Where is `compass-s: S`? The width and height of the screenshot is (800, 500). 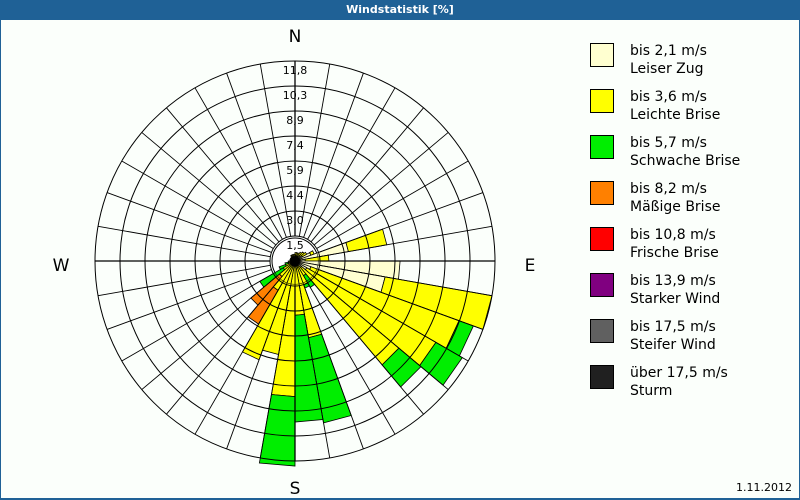
compass-s: S is located at coordinates (295, 489).